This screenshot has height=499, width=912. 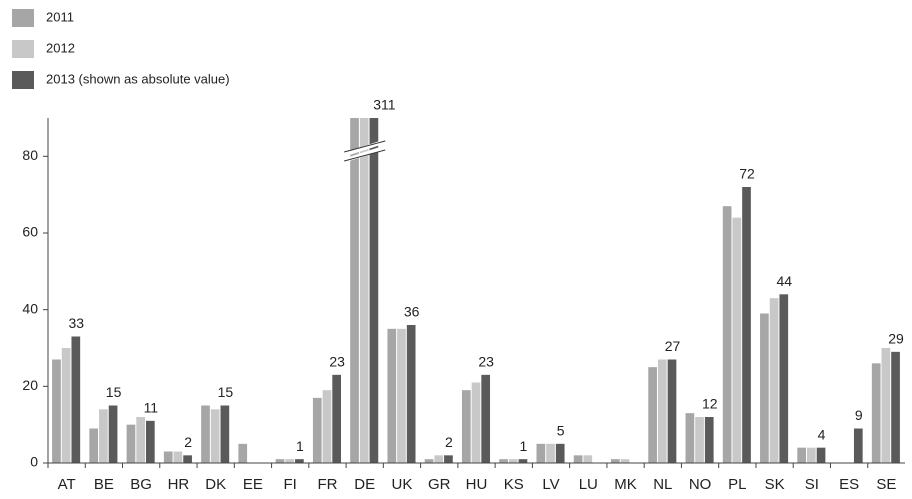 What do you see at coordinates (784, 281) in the screenshot?
I see `data-label: 44` at bounding box center [784, 281].